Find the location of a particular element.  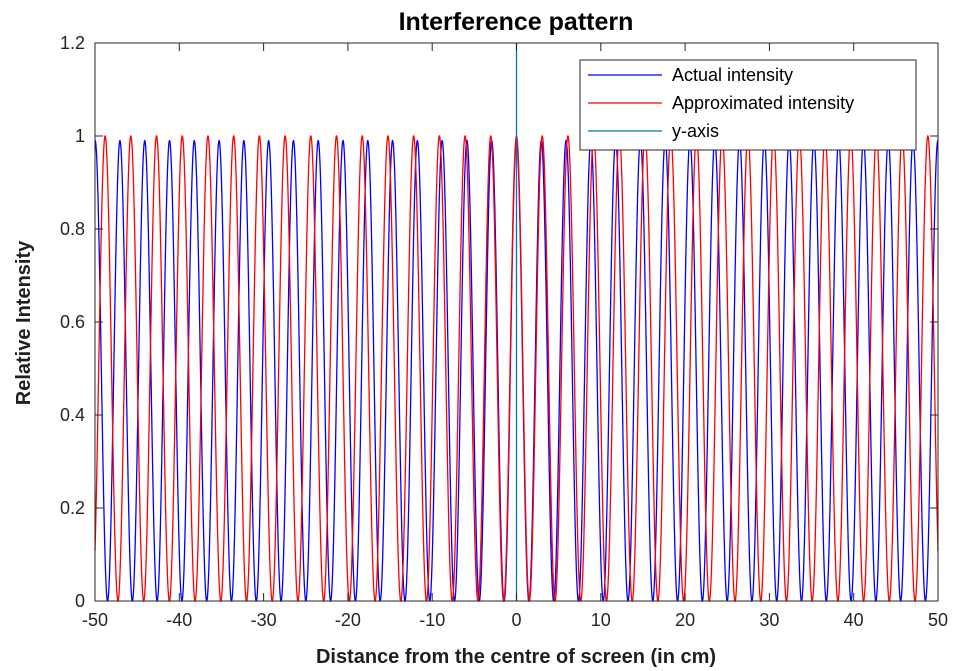

y-tick-label: 1.2 is located at coordinates (72, 43).